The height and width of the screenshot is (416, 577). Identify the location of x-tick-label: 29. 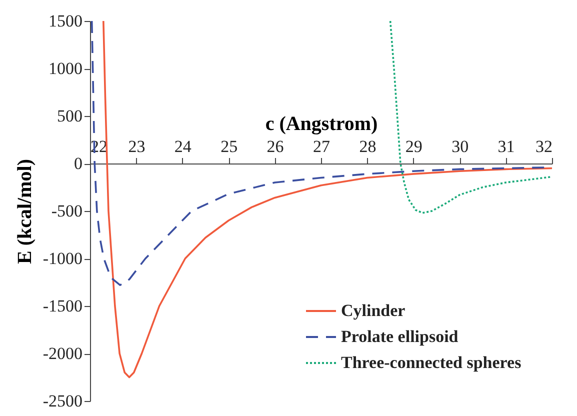
(413, 146).